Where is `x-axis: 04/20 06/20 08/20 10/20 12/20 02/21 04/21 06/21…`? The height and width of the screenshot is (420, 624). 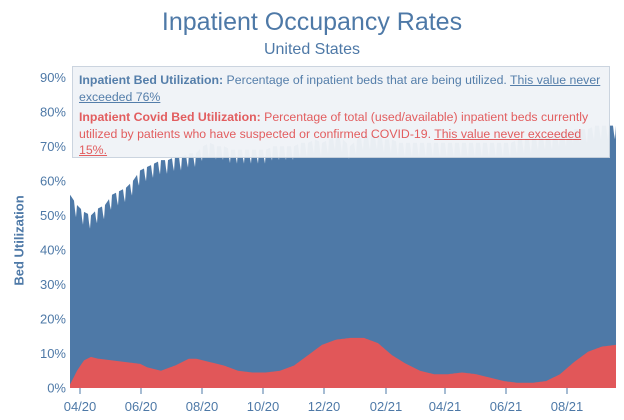 x-axis: 04/20 06/20 08/20 10/20 12/20 02/21 04/21 06/21… is located at coordinates (324, 401).